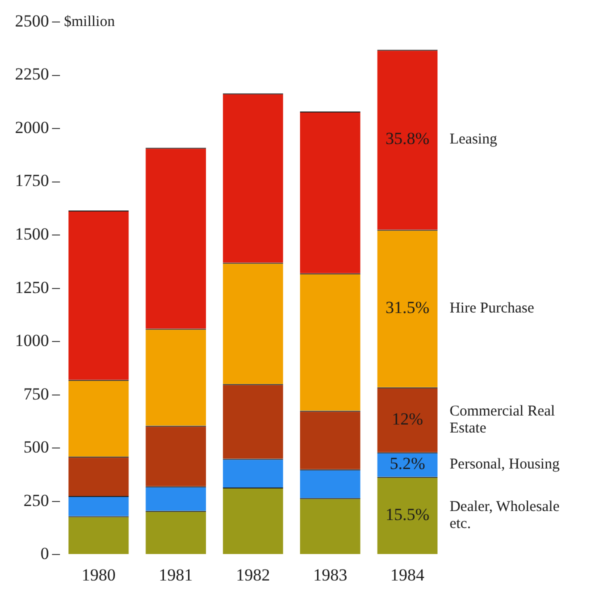 This screenshot has width=614, height=603. What do you see at coordinates (407, 308) in the screenshot?
I see `annotation: 31.5%` at bounding box center [407, 308].